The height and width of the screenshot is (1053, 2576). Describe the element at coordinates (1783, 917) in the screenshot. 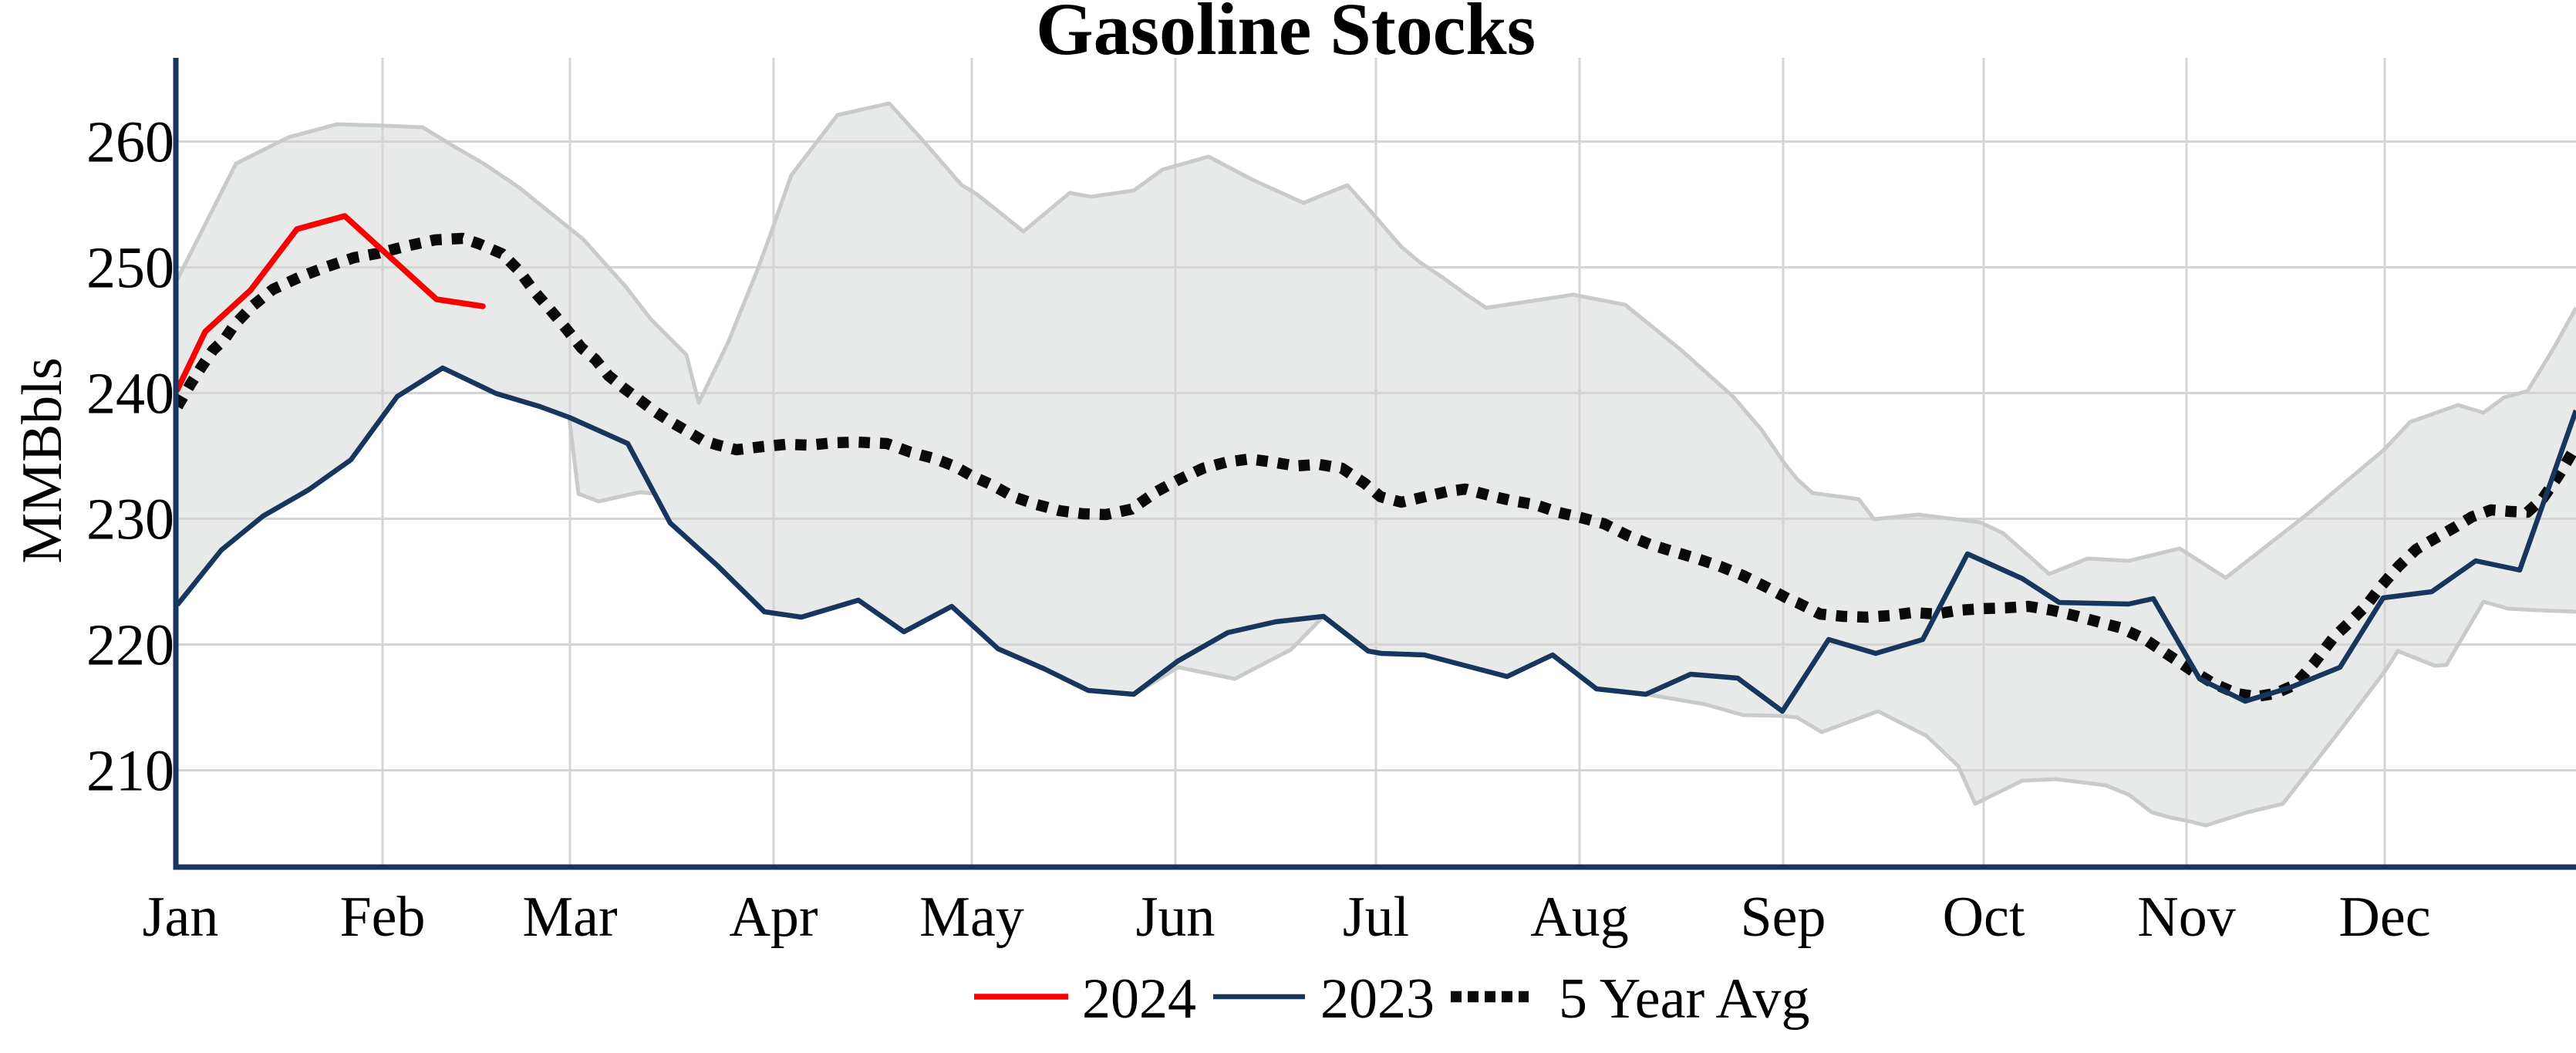

I see `svg-text: Sep` at that location.